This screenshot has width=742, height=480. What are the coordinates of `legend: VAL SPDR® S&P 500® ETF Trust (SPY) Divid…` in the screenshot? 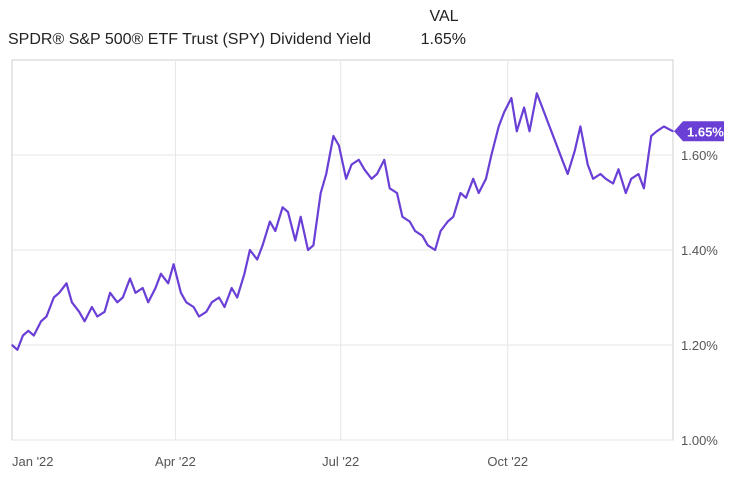 It's located at (371, 28).